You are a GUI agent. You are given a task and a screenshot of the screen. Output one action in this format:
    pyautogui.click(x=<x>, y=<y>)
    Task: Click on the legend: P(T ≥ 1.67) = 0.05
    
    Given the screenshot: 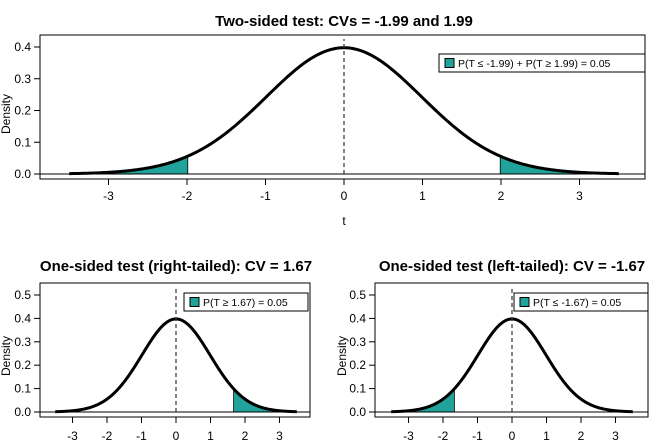 What is the action you would take?
    pyautogui.click(x=246, y=302)
    